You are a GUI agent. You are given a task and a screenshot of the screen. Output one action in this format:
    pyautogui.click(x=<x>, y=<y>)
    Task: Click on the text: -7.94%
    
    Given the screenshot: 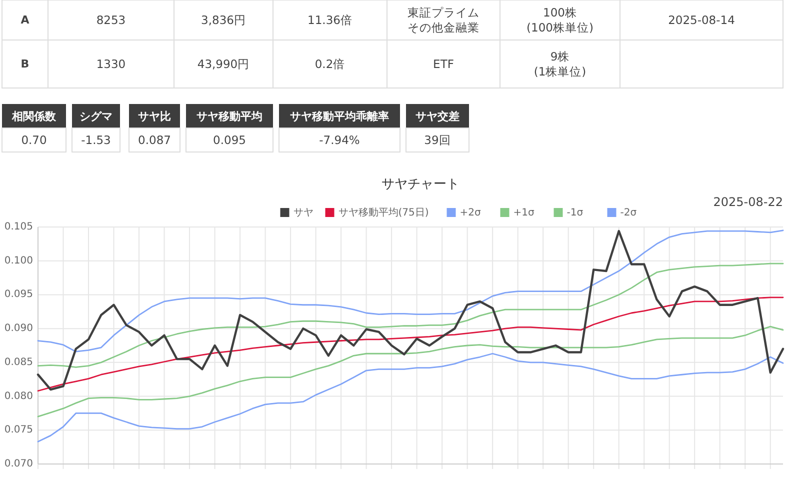 What is the action you would take?
    pyautogui.click(x=339, y=140)
    